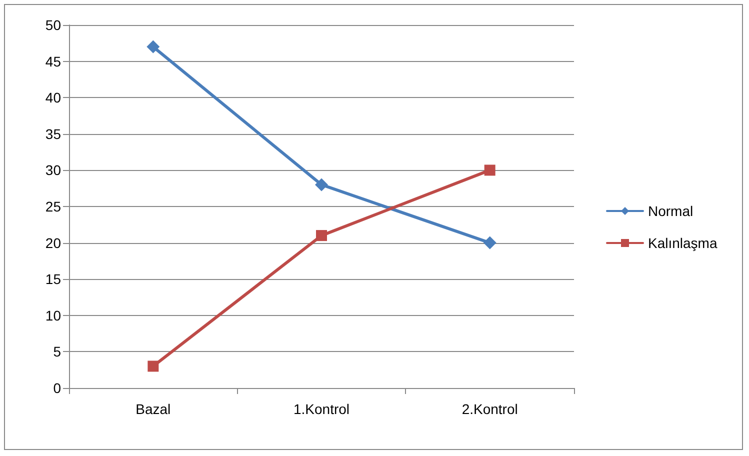 This screenshot has width=749, height=456. I want to click on y-tick-label: 50, so click(53, 25).